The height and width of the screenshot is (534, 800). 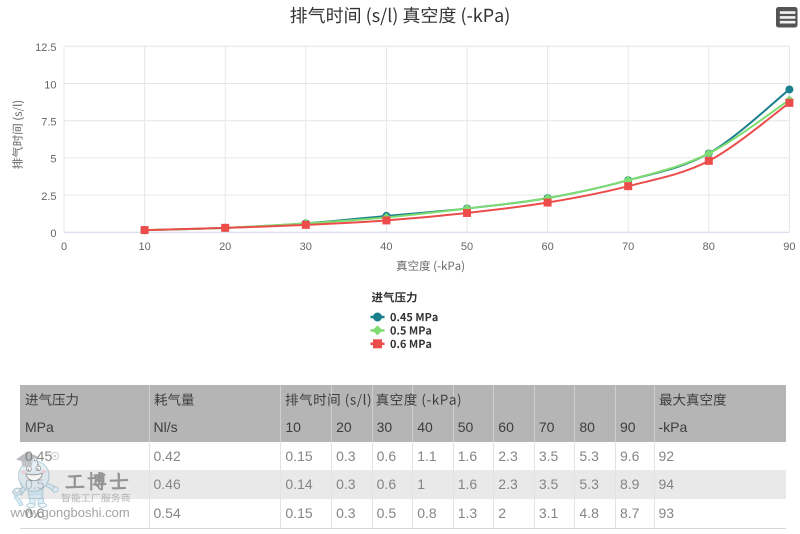 What do you see at coordinates (225, 247) in the screenshot?
I see `svg-text: 20` at bounding box center [225, 247].